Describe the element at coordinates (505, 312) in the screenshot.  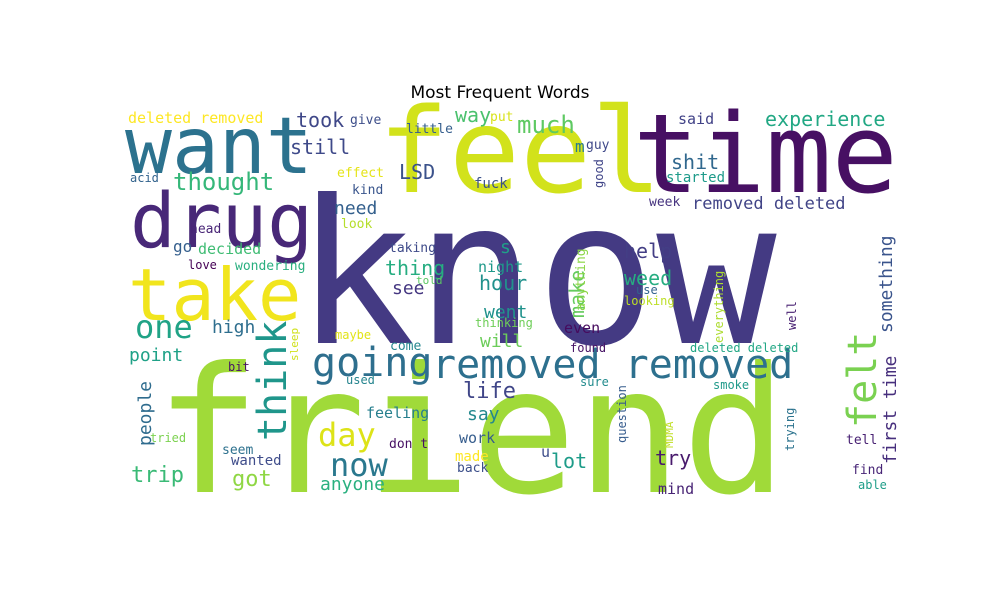
I see `word-went: went` at that location.